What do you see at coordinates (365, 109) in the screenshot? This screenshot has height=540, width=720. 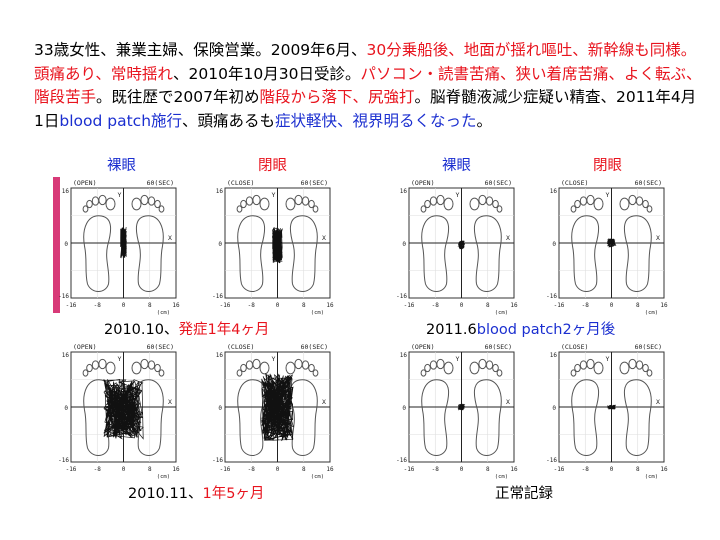 I see `paragraph-run: 。脳脊髄液減少症疑い精査、2011年4月1日` at bounding box center [365, 109].